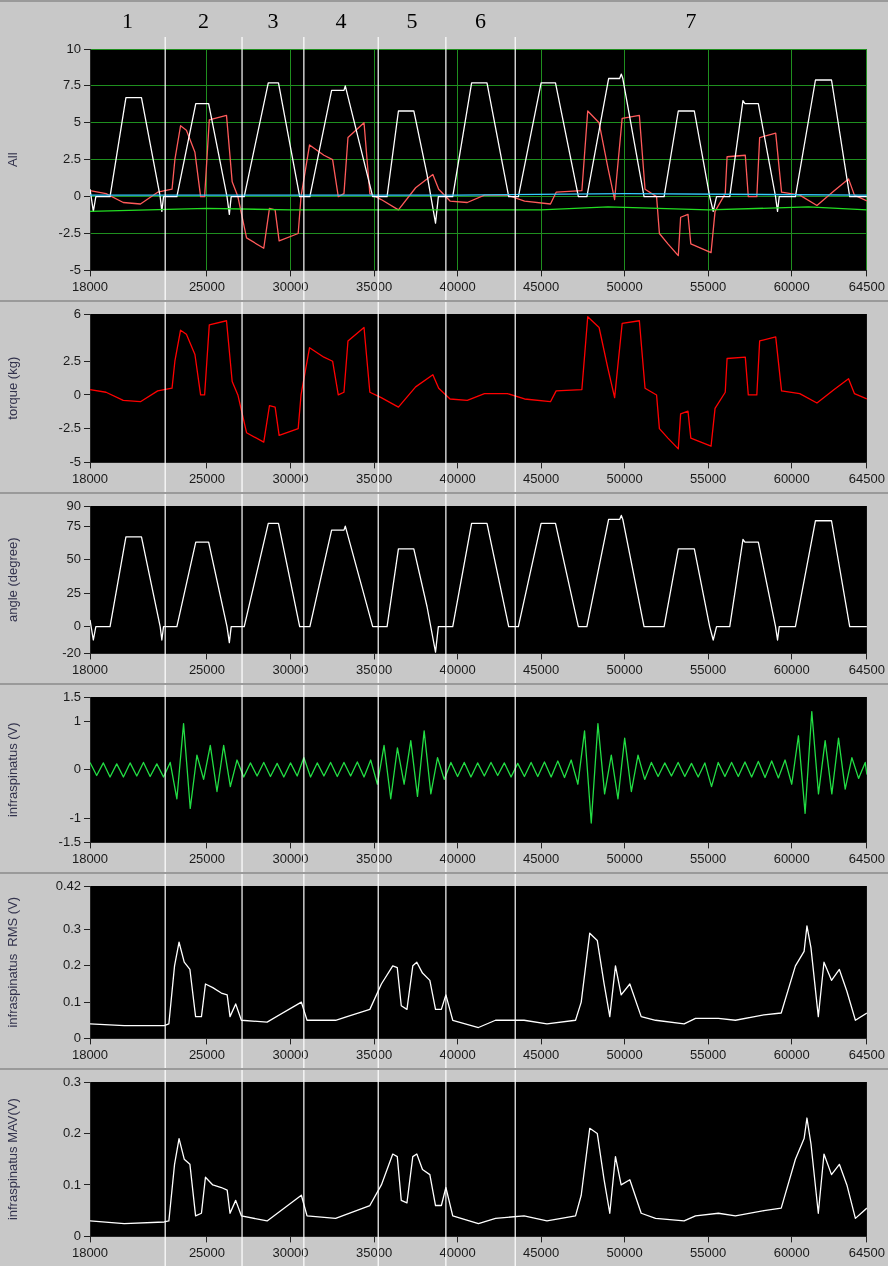  I want to click on text: 1, so click(128, 20).